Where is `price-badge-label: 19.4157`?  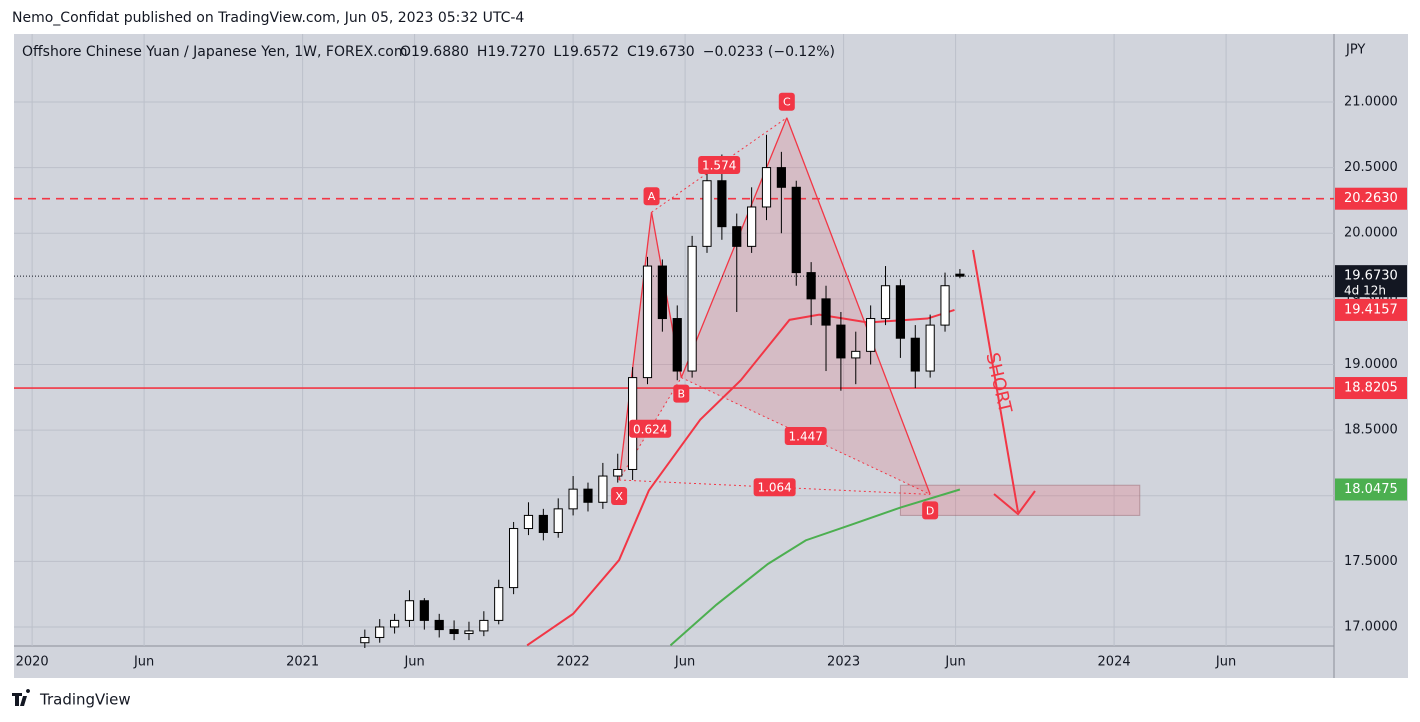
price-badge-label: 19.4157 is located at coordinates (1371, 309).